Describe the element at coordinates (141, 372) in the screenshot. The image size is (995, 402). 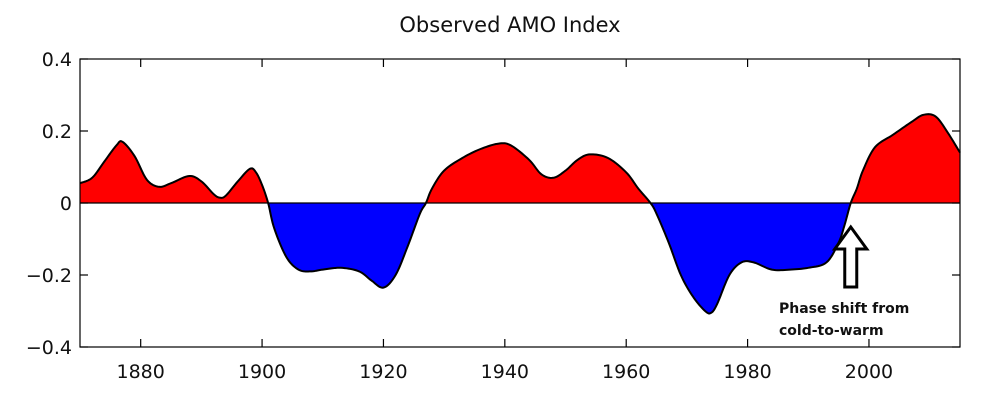
I see `x-tick-label: 1880` at that location.